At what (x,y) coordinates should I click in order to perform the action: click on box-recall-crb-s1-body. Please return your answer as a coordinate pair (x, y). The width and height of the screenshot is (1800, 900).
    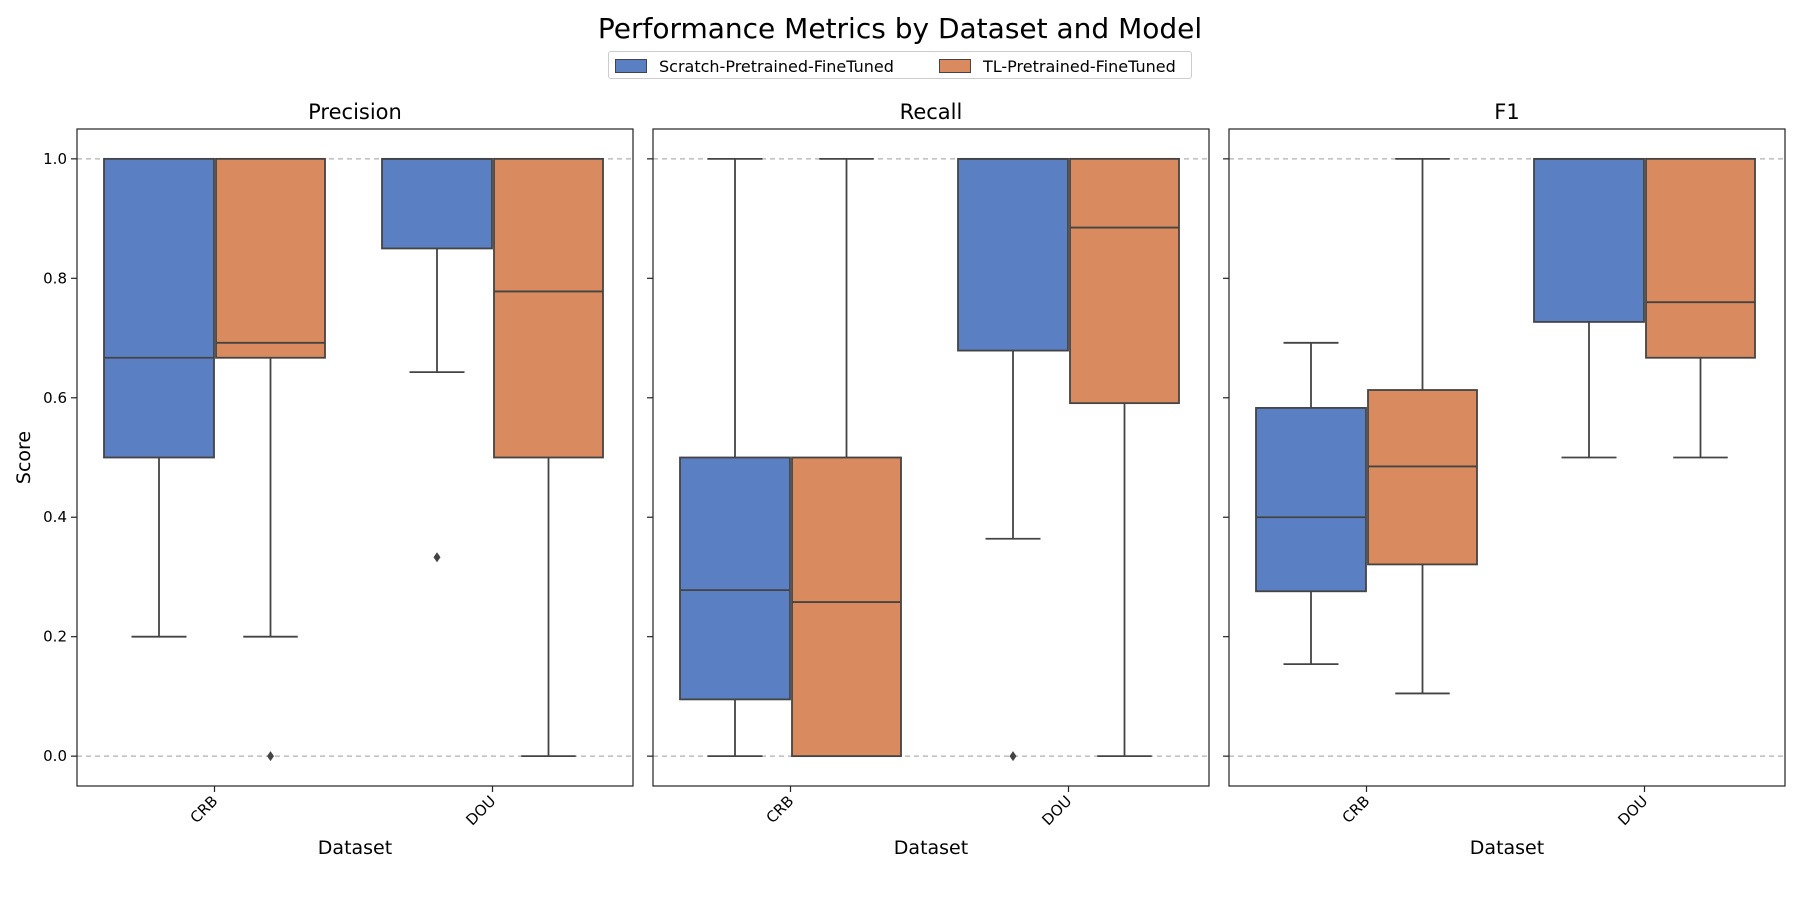
    Looking at the image, I should click on (846, 607).